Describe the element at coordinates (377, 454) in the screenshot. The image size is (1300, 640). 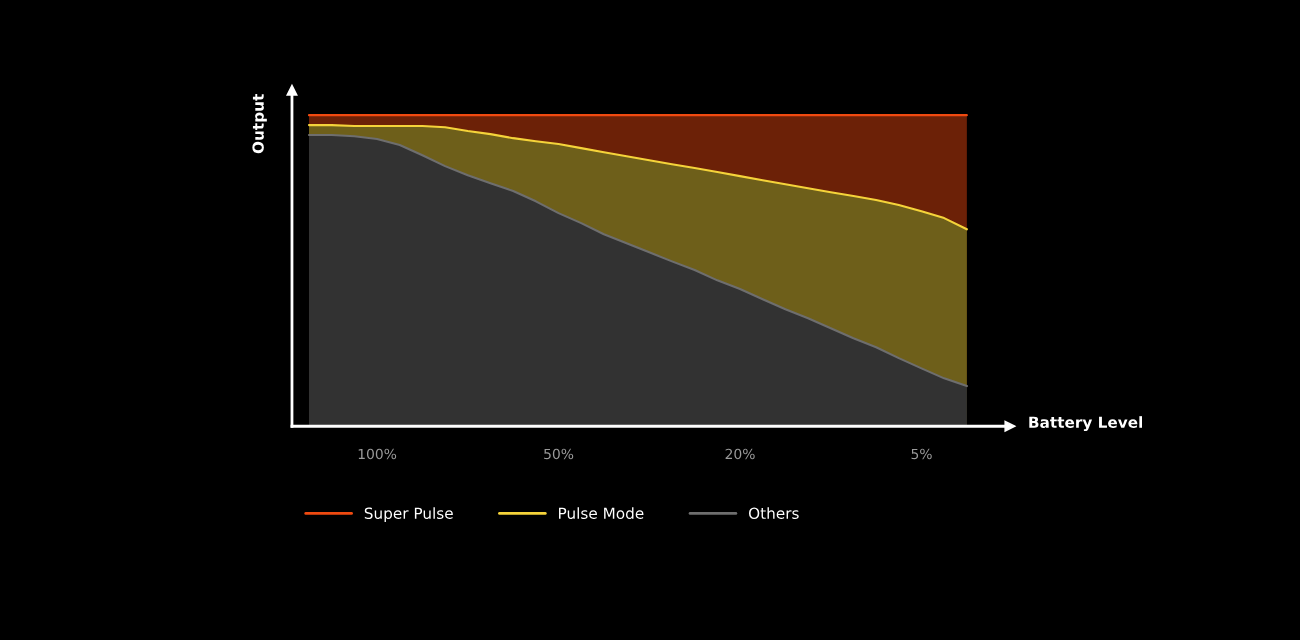
I see `x-tick-label: 100%` at that location.